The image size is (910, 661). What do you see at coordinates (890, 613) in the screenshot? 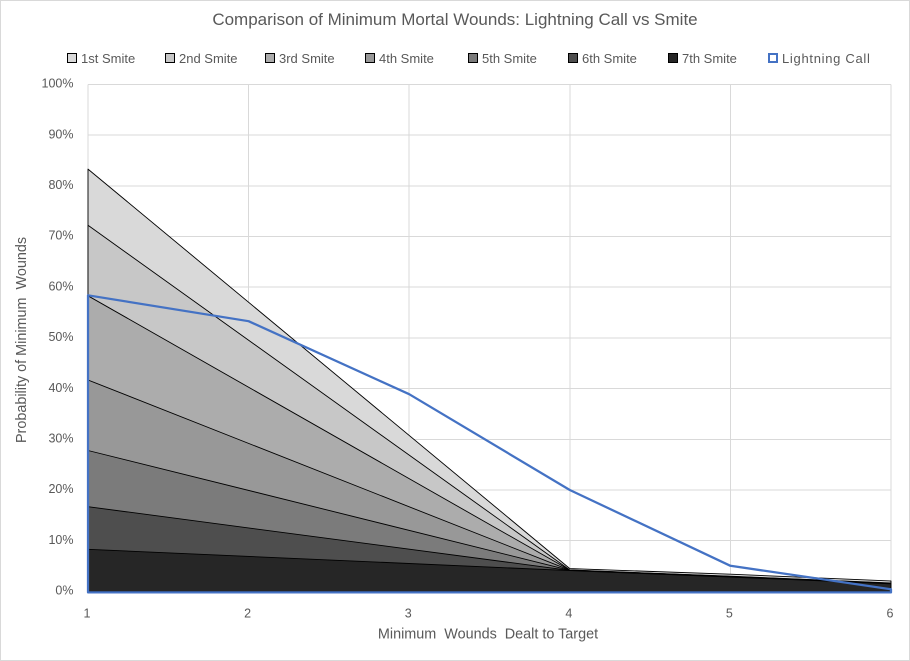
I see `svg-text: 6` at bounding box center [890, 613].